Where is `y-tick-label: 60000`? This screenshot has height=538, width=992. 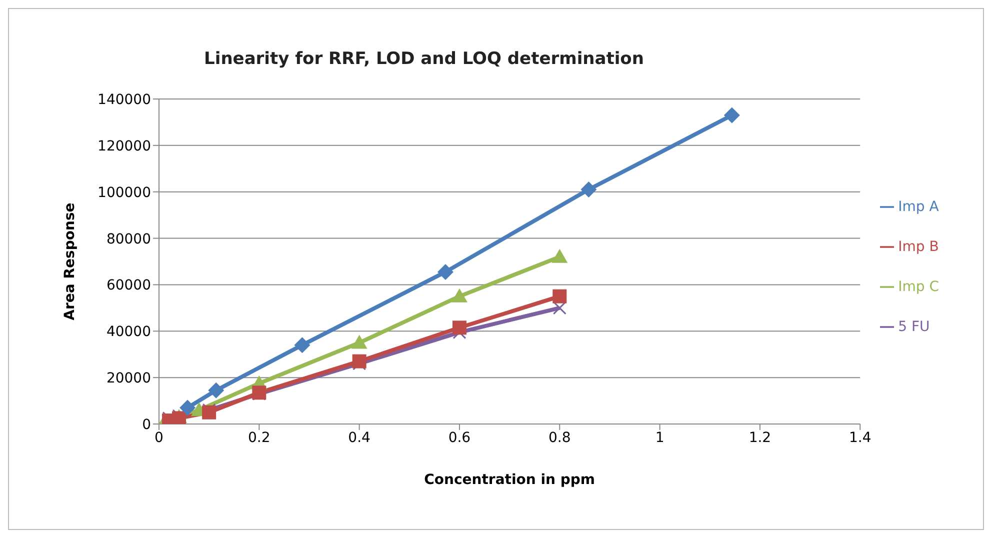
y-tick-label: 60000 is located at coordinates (128, 286).